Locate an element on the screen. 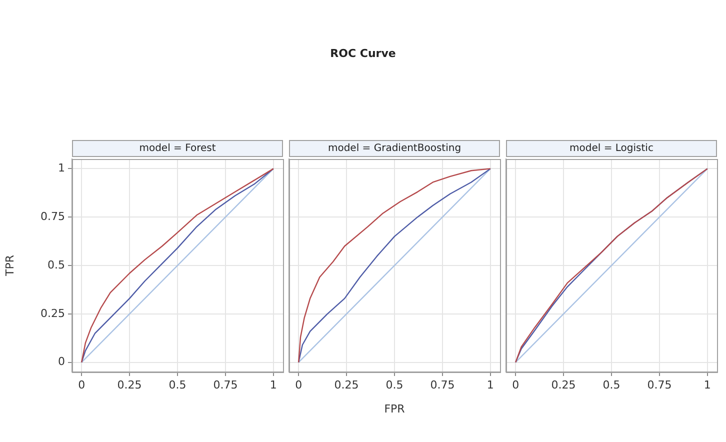  chart-subtitle: model = Forest is located at coordinates (177, 148).